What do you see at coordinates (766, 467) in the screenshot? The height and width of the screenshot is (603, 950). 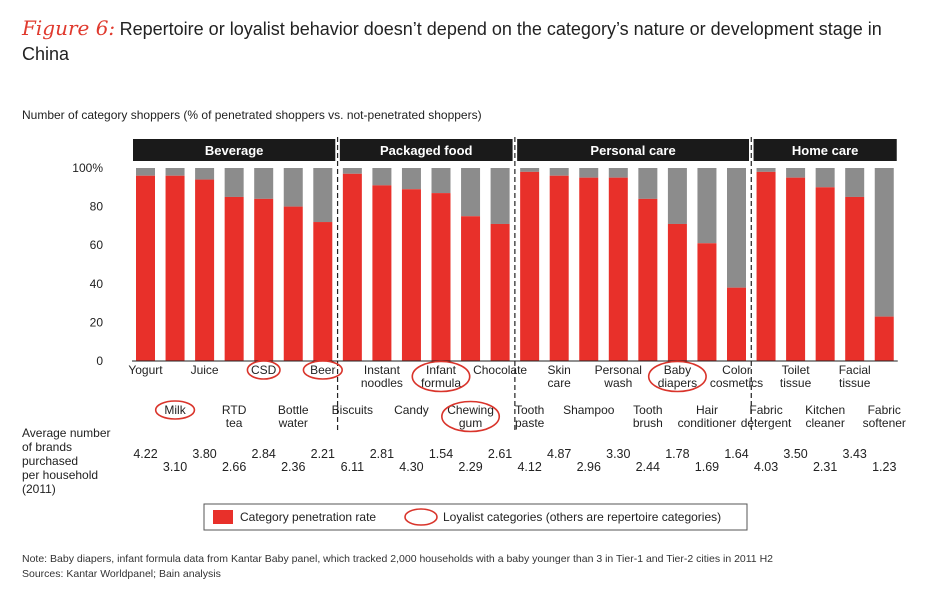 I see `brands-value: 4.03` at bounding box center [766, 467].